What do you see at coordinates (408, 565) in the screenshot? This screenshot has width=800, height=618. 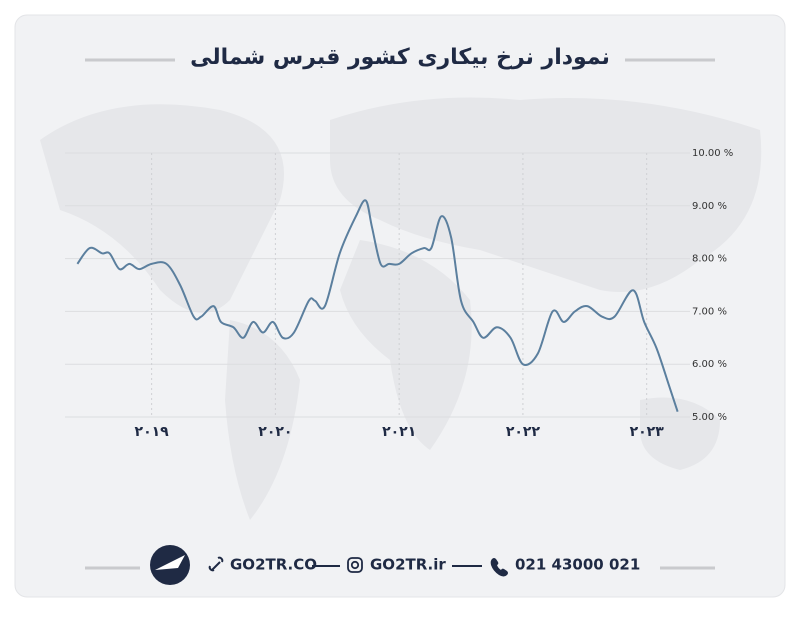 I see `instagram: GO2TR.ir` at bounding box center [408, 565].